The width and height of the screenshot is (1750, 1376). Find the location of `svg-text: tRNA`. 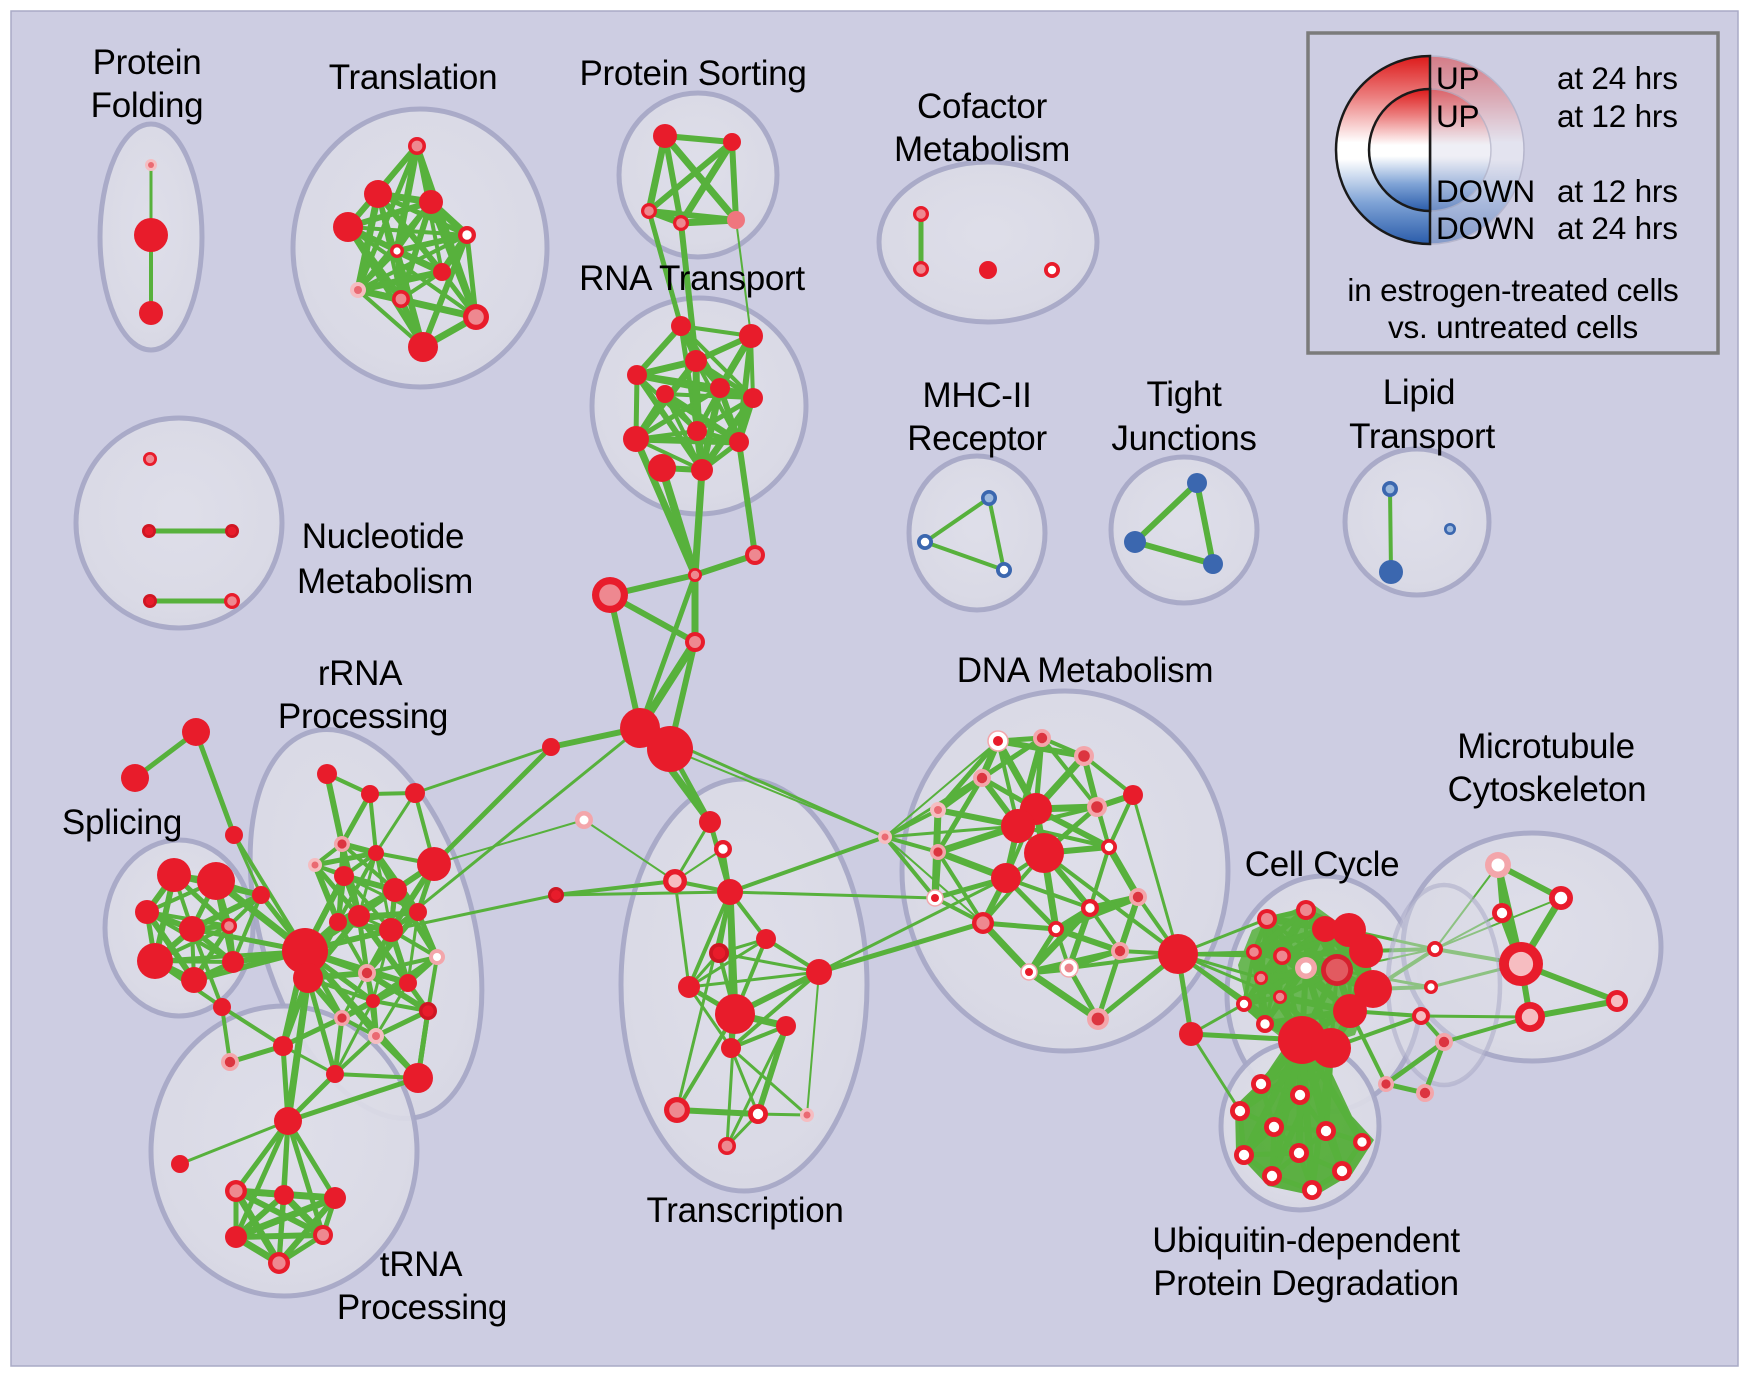

svg-text: tRNA is located at coordinates (421, 1264).